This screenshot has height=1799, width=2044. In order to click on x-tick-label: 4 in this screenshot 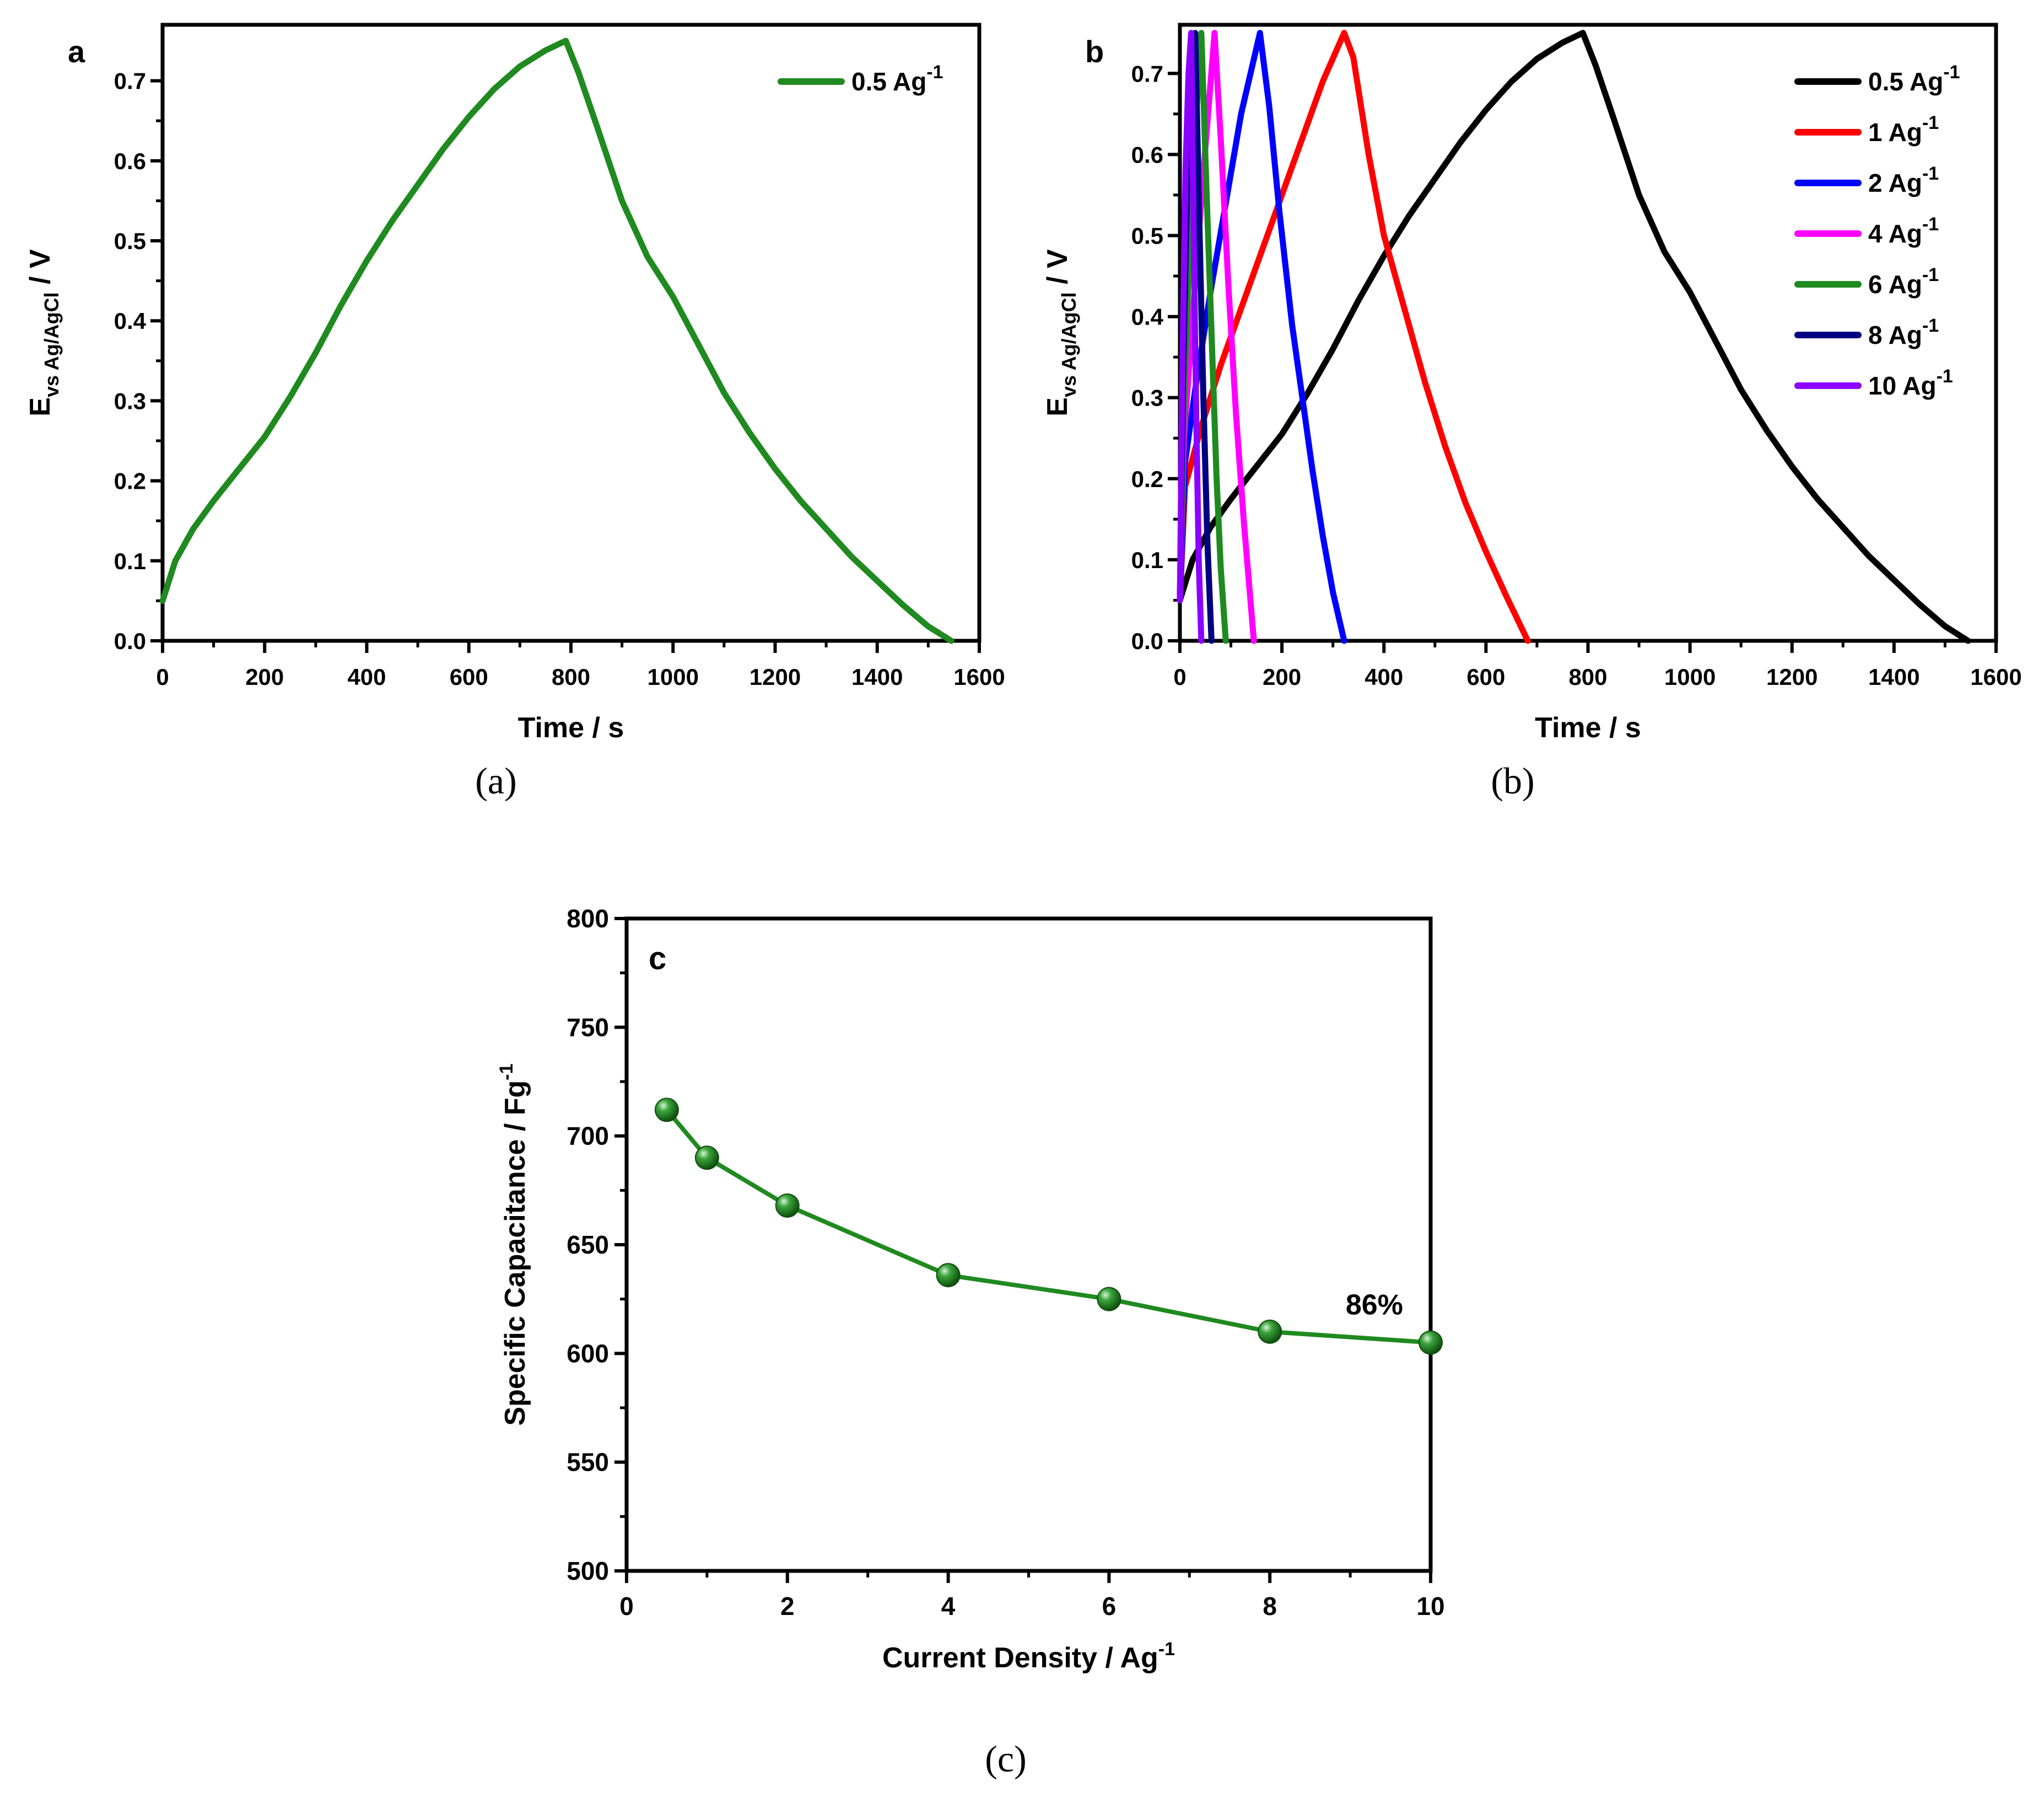, I will do `click(948, 1606)`.